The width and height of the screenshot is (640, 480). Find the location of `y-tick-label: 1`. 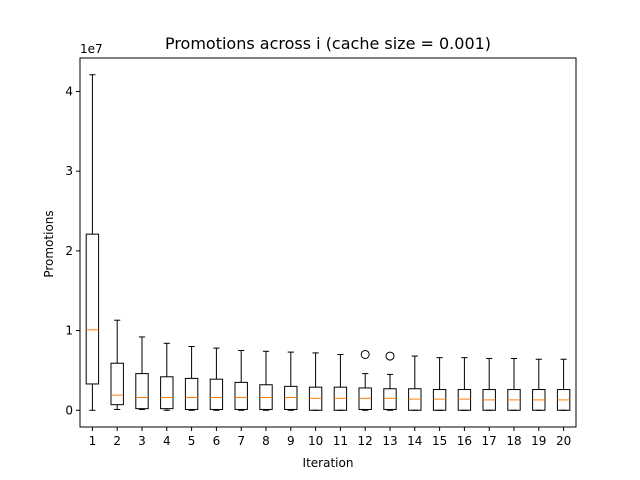

y-tick-label: 1 is located at coordinates (69, 331).